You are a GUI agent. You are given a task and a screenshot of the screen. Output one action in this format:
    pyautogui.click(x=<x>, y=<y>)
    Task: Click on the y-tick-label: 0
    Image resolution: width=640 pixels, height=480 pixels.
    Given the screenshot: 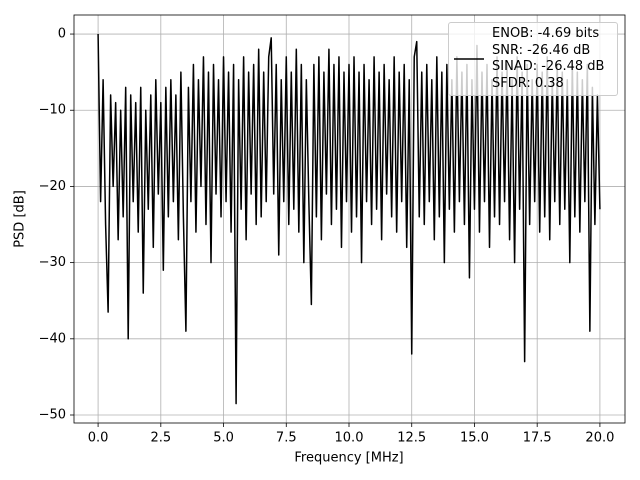 What is the action you would take?
    pyautogui.click(x=62, y=34)
    